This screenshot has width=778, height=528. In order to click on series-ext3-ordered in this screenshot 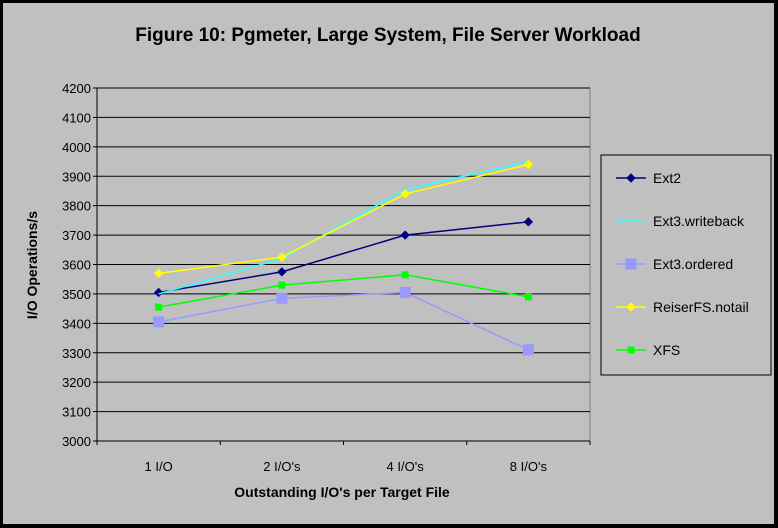, I will do `click(343, 321)`.